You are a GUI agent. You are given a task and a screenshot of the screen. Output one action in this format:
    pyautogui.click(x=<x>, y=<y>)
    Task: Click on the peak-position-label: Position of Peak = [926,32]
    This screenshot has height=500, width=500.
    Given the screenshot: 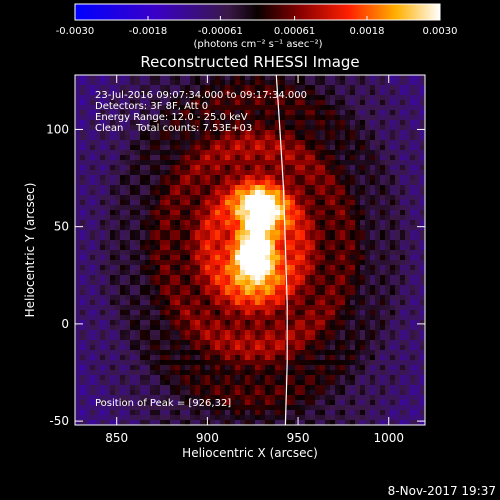 What is the action you would take?
    pyautogui.click(x=163, y=403)
    